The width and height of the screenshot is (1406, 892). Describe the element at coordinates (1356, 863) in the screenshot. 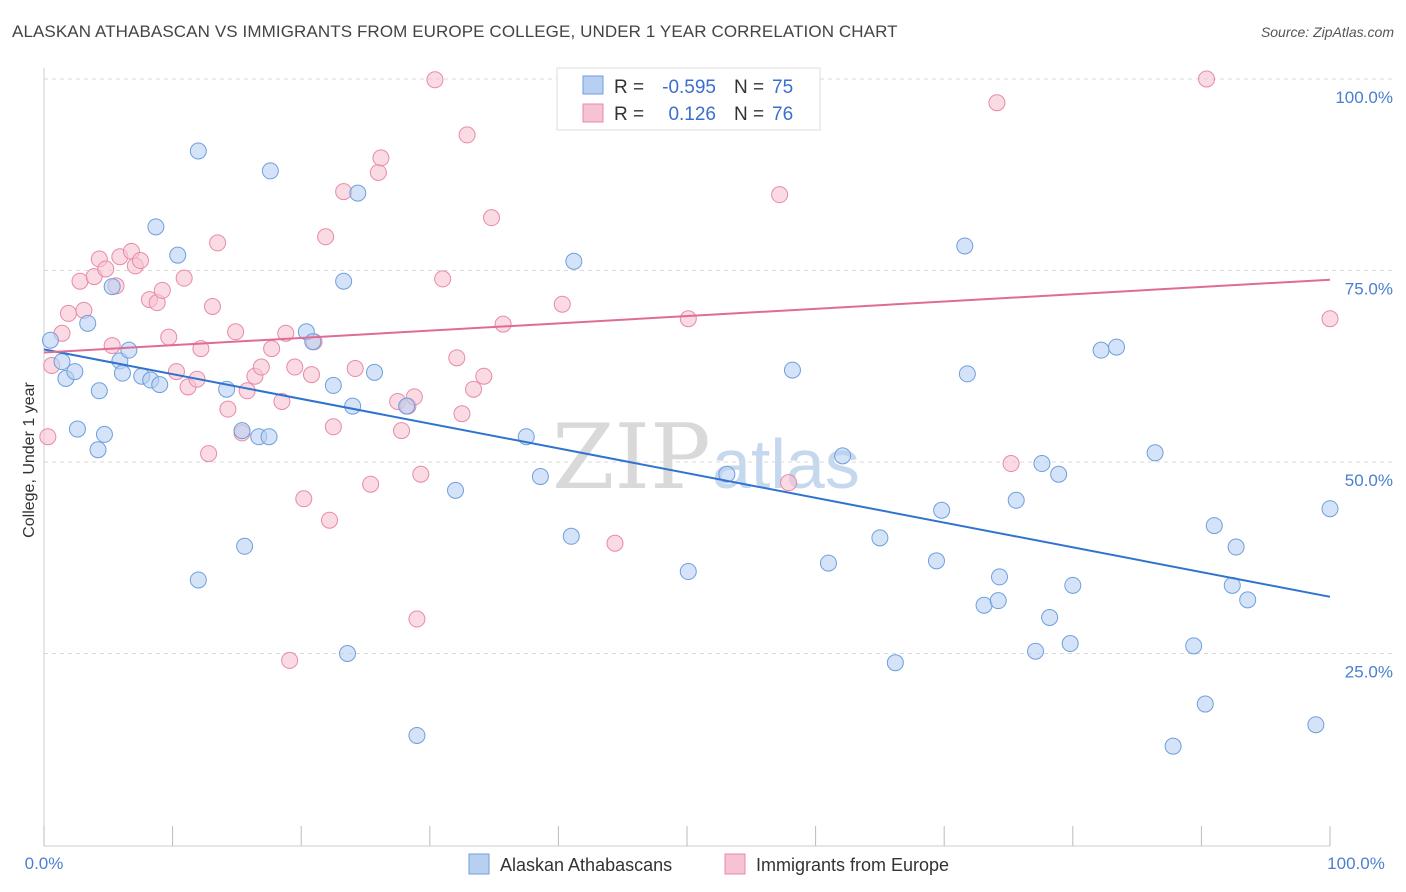

I see `x-tick-label-max: 100.0%` at that location.